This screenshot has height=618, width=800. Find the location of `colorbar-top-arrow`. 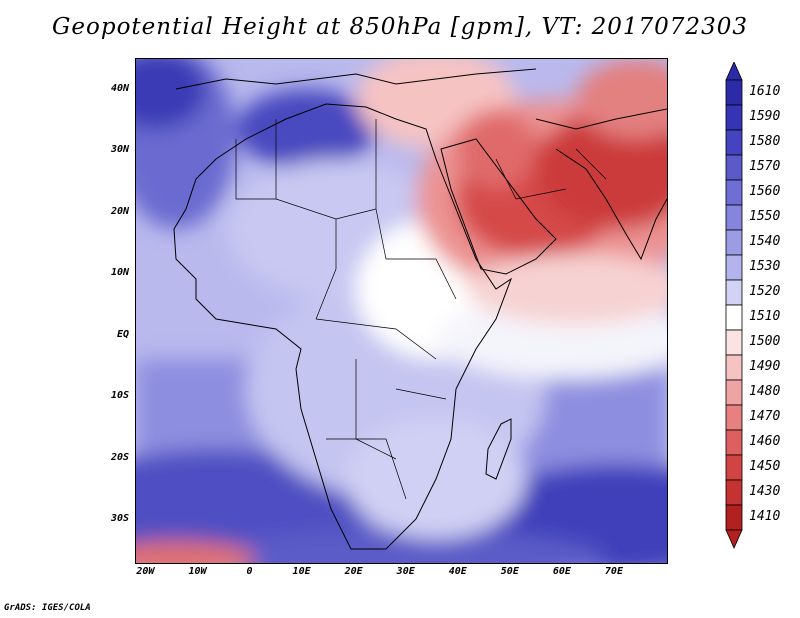

colorbar-top-arrow is located at coordinates (734, 71).